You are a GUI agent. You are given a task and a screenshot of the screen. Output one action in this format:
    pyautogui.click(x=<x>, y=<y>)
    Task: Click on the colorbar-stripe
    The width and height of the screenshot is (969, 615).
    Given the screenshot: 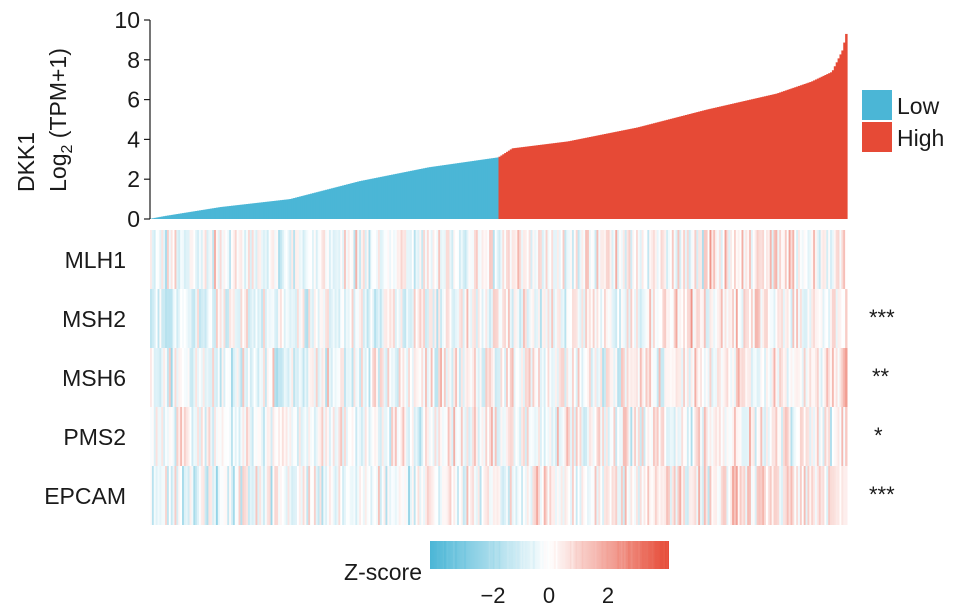 What is the action you would take?
    pyautogui.click(x=496, y=555)
    